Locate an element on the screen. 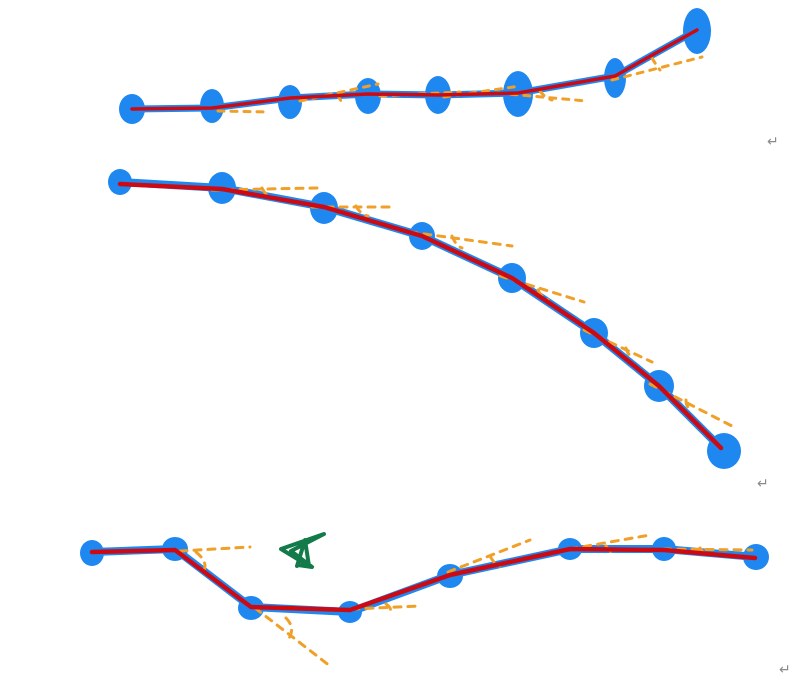 This screenshot has height=685, width=799. blue-path is located at coordinates (424, 580).